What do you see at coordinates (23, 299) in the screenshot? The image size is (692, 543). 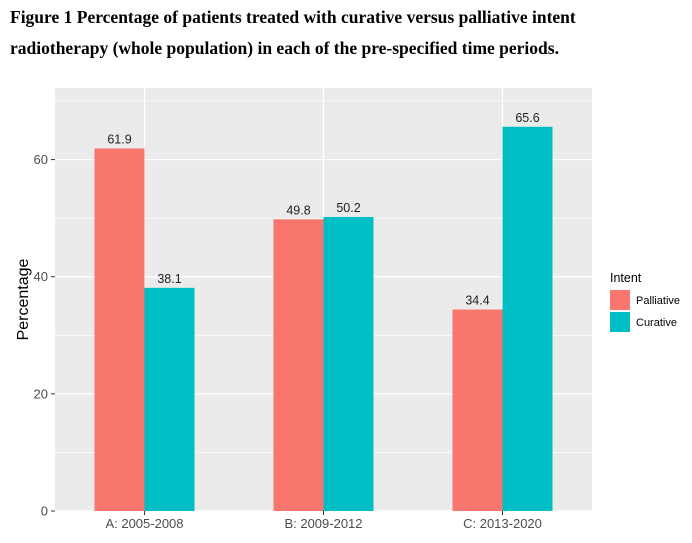 I see `y-axis-title: Percentage` at bounding box center [23, 299].